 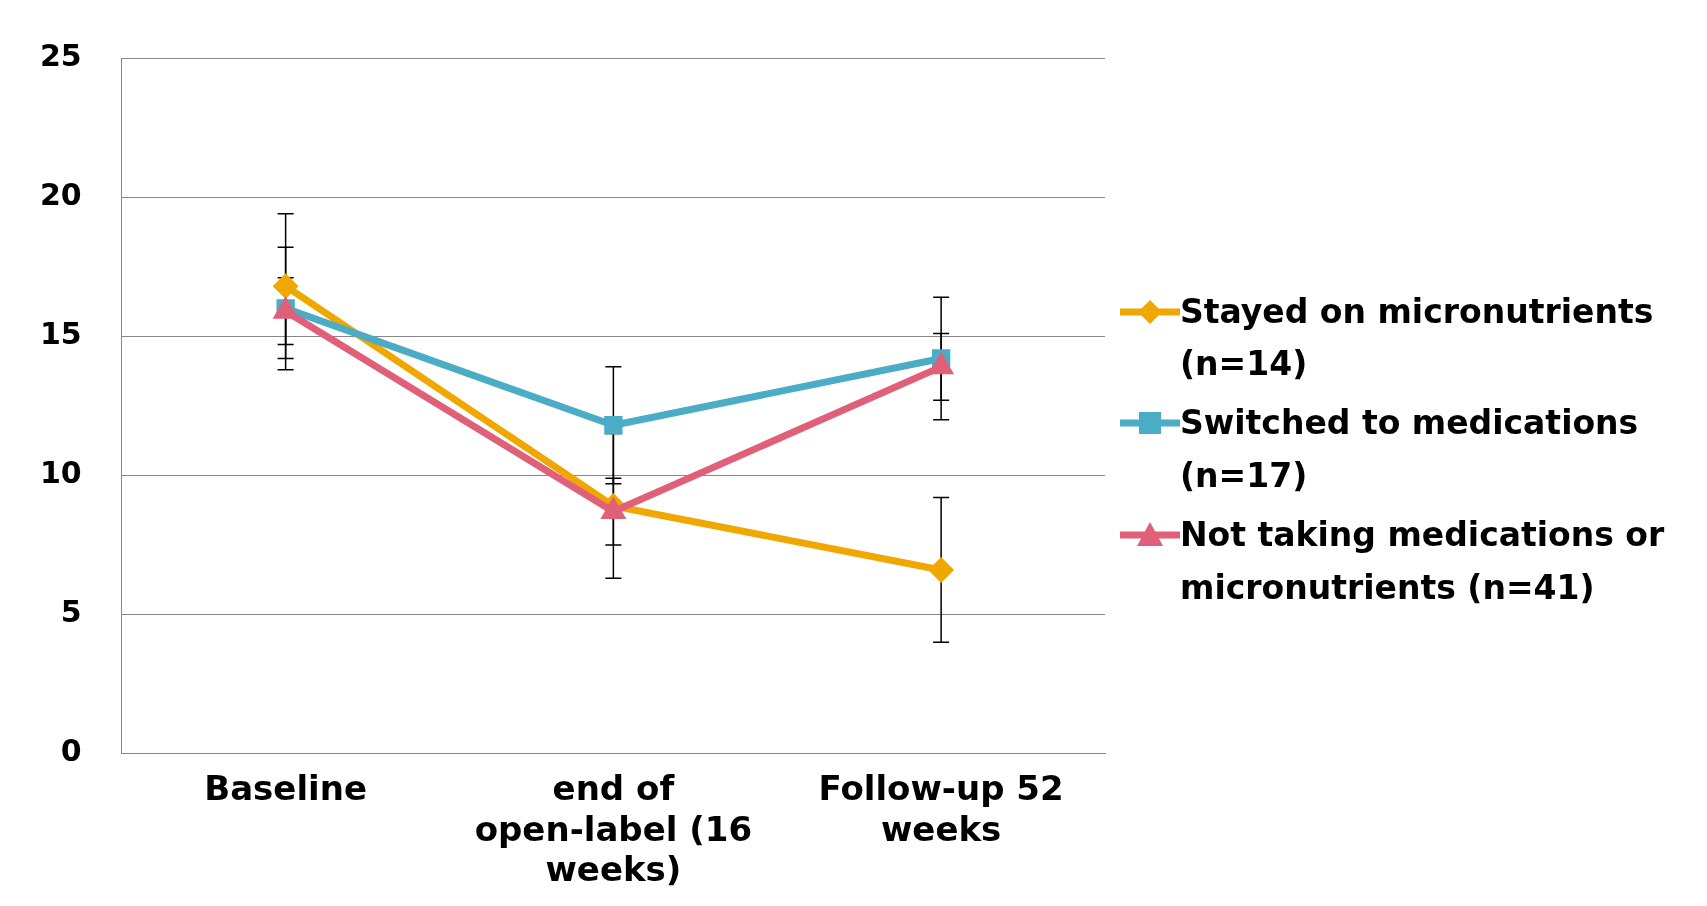 I want to click on x-tick-label: end of open-label (16 weeks), so click(x=613, y=828).